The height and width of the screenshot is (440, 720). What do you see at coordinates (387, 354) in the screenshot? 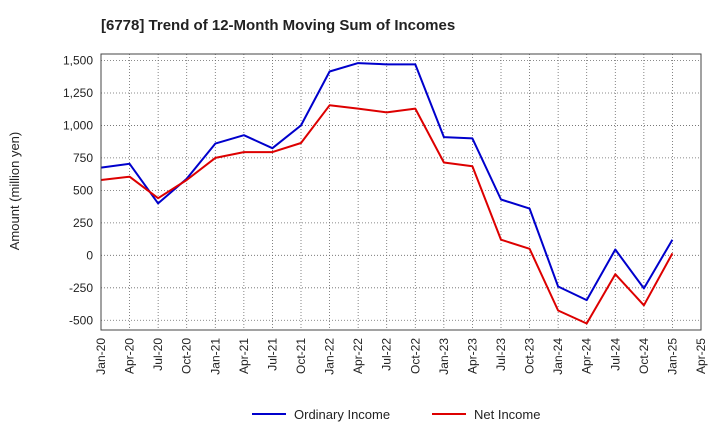
I see `x-tick-label: Jul-22` at bounding box center [387, 354].